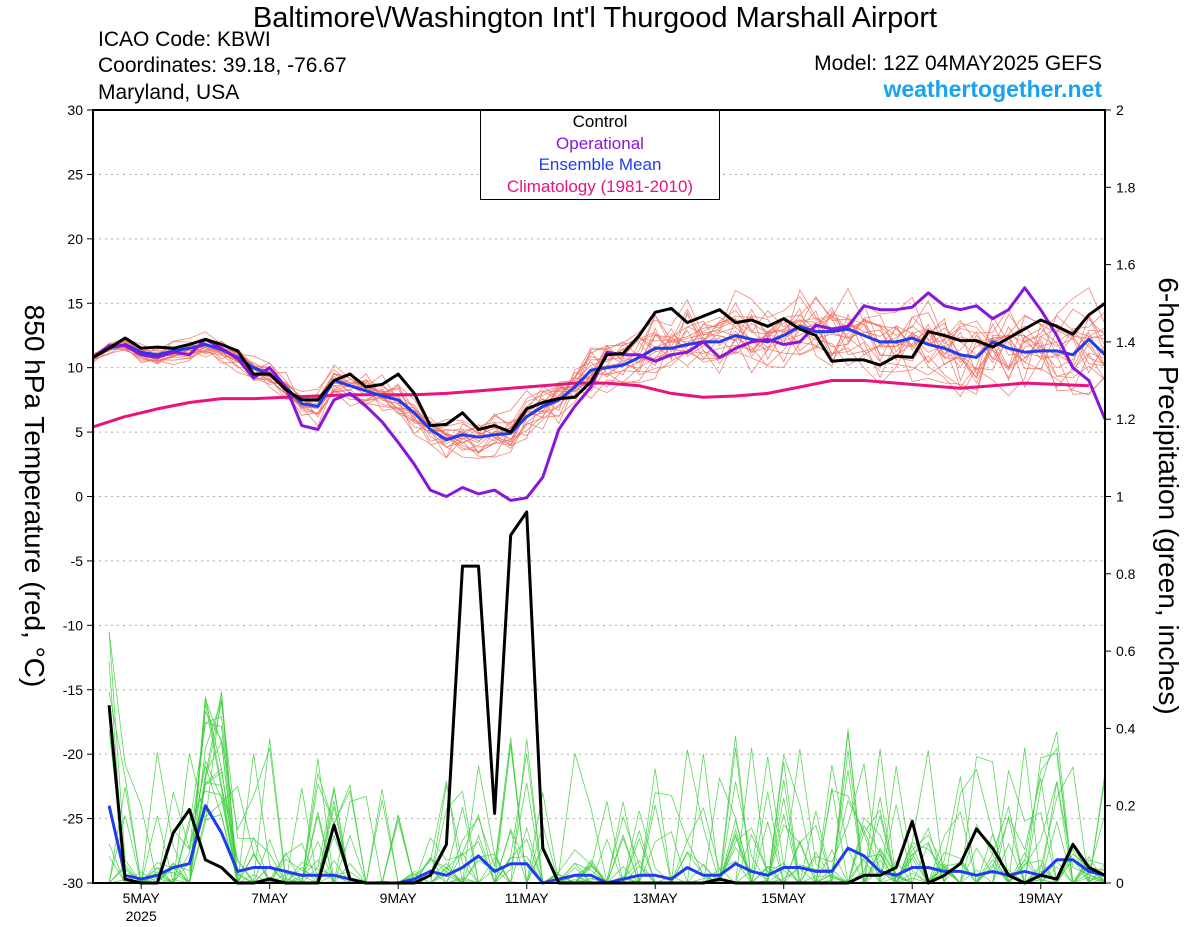  Describe the element at coordinates (1126, 265) in the screenshot. I see `y-right-tick-label: 1.6` at that location.